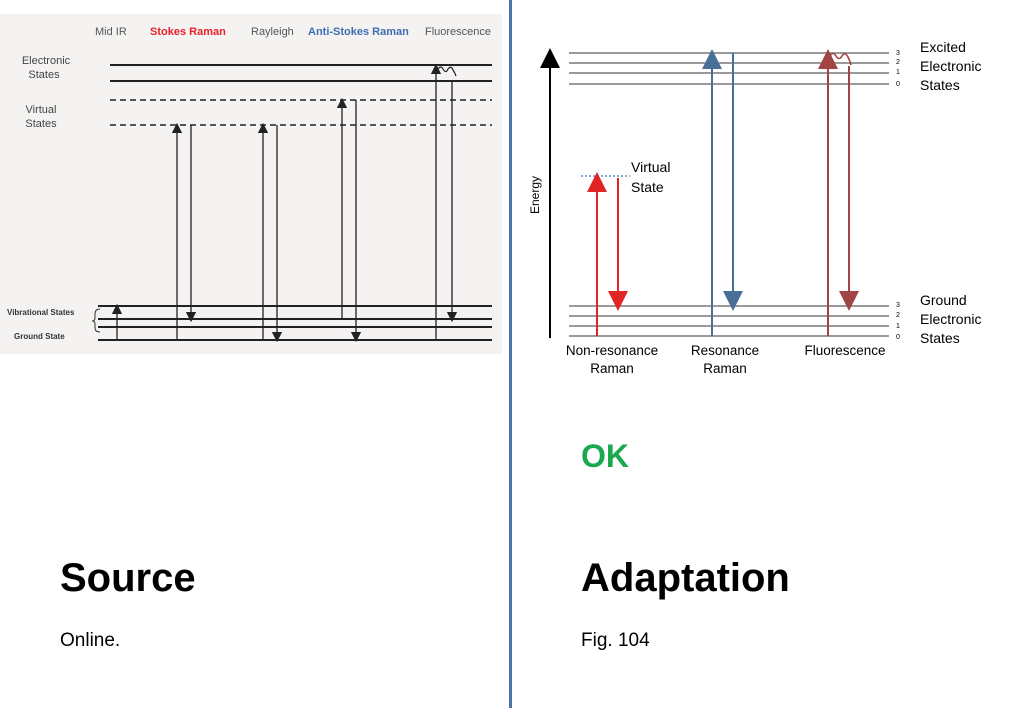 The image size is (1023, 708). I want to click on process-label-fluorescence: Fluorescence, so click(844, 350).